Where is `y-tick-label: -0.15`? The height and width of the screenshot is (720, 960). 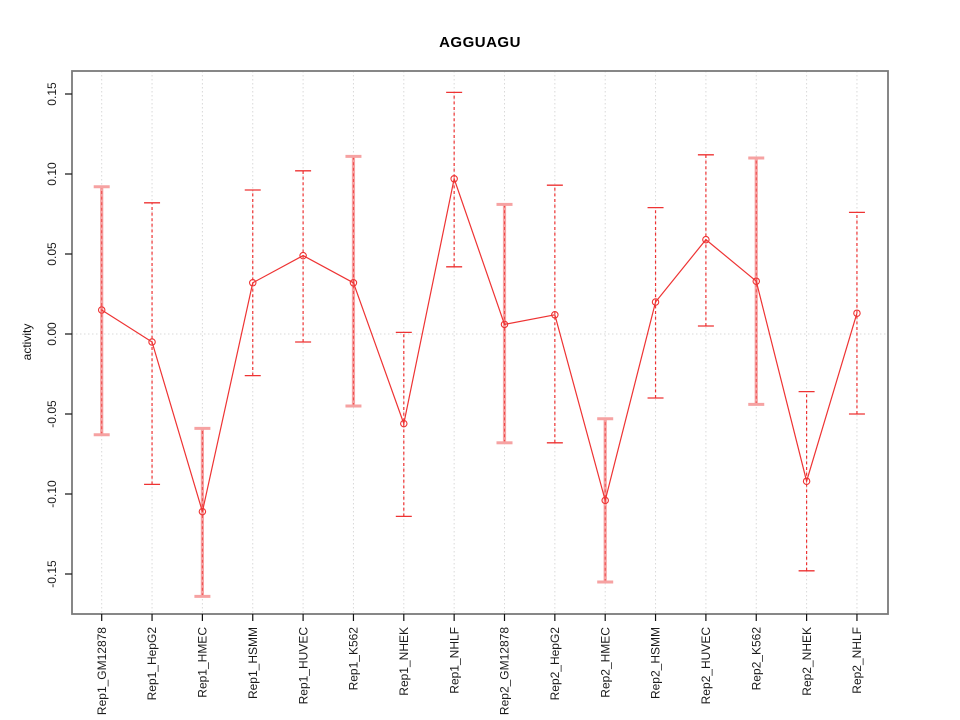 y-tick-label: -0.15 is located at coordinates (52, 574).